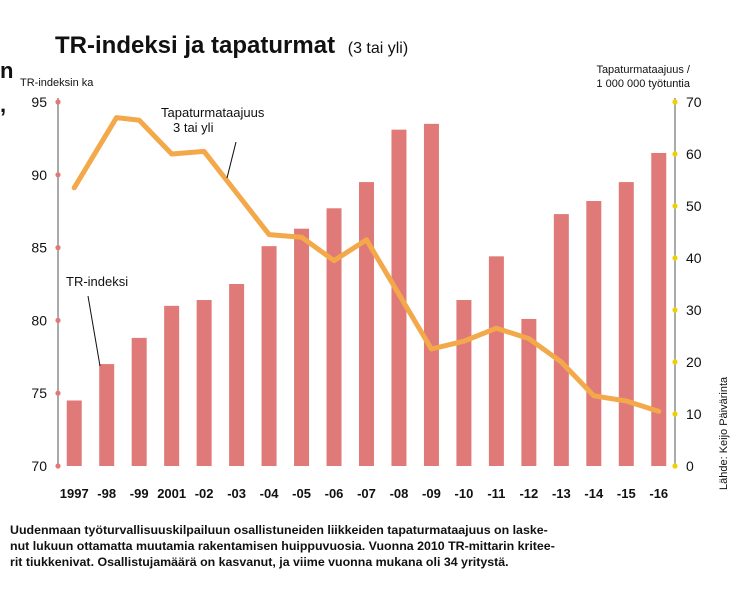 The width and height of the screenshot is (738, 598). What do you see at coordinates (561, 493) in the screenshot?
I see `category-label--13: -13` at bounding box center [561, 493].